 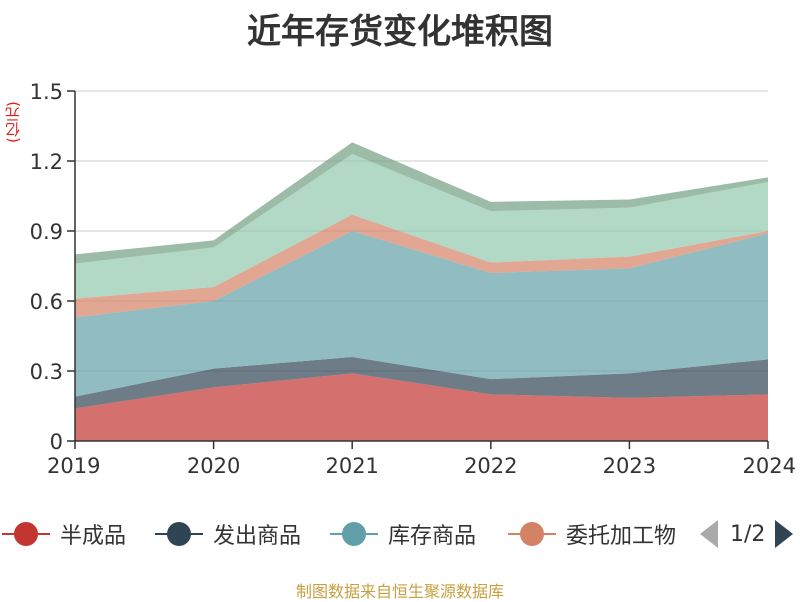 What do you see at coordinates (351, 466) in the screenshot?
I see `x-tick-label: 2021` at bounding box center [351, 466].